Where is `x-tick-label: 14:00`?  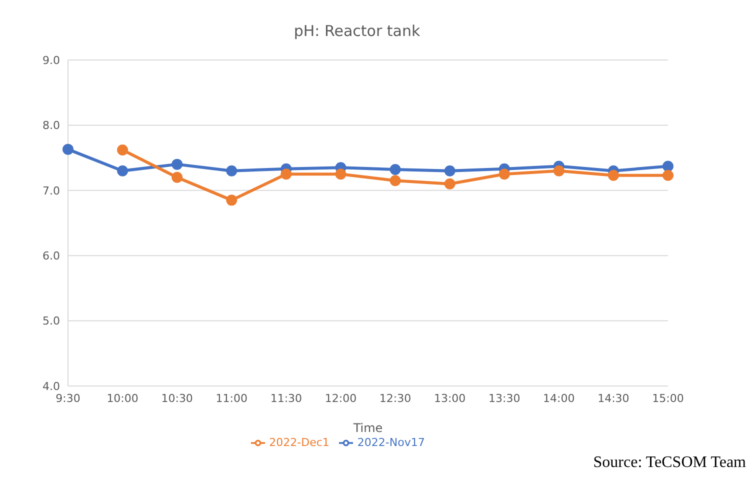 x-tick-label: 14:00 is located at coordinates (559, 398).